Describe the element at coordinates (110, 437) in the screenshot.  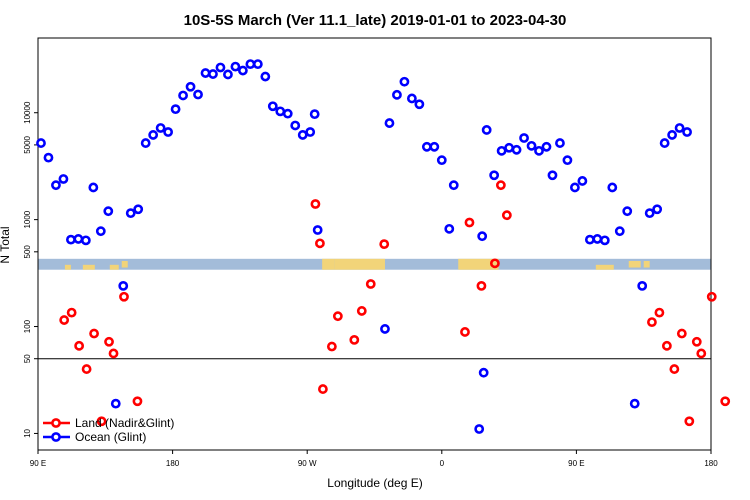
I see `legend-label-ocean: Ocean (Glint)` at that location.